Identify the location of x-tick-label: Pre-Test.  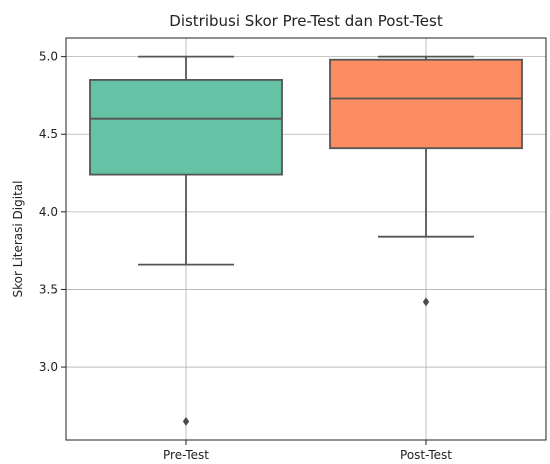
(186, 455).